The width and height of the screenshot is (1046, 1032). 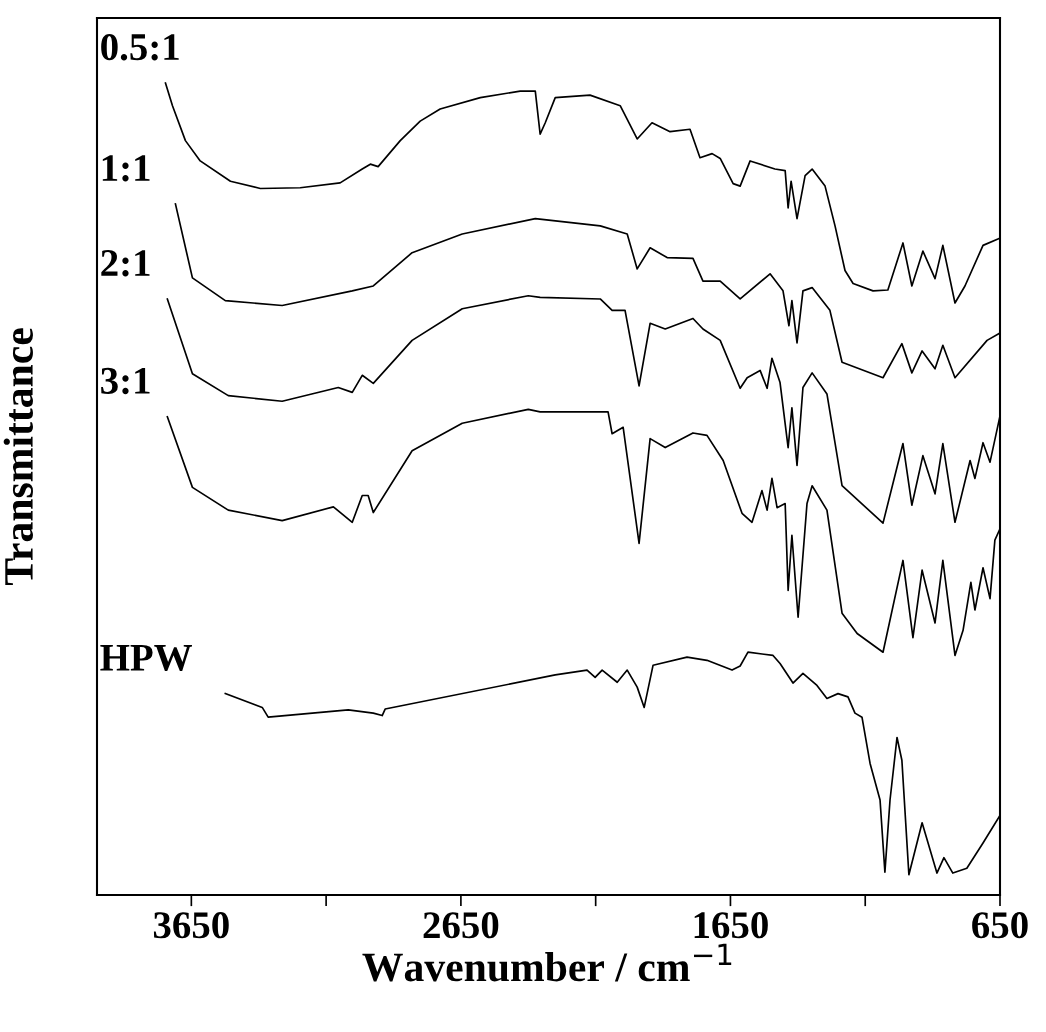 What do you see at coordinates (461, 925) in the screenshot?
I see `x-tick-label: 2650` at bounding box center [461, 925].